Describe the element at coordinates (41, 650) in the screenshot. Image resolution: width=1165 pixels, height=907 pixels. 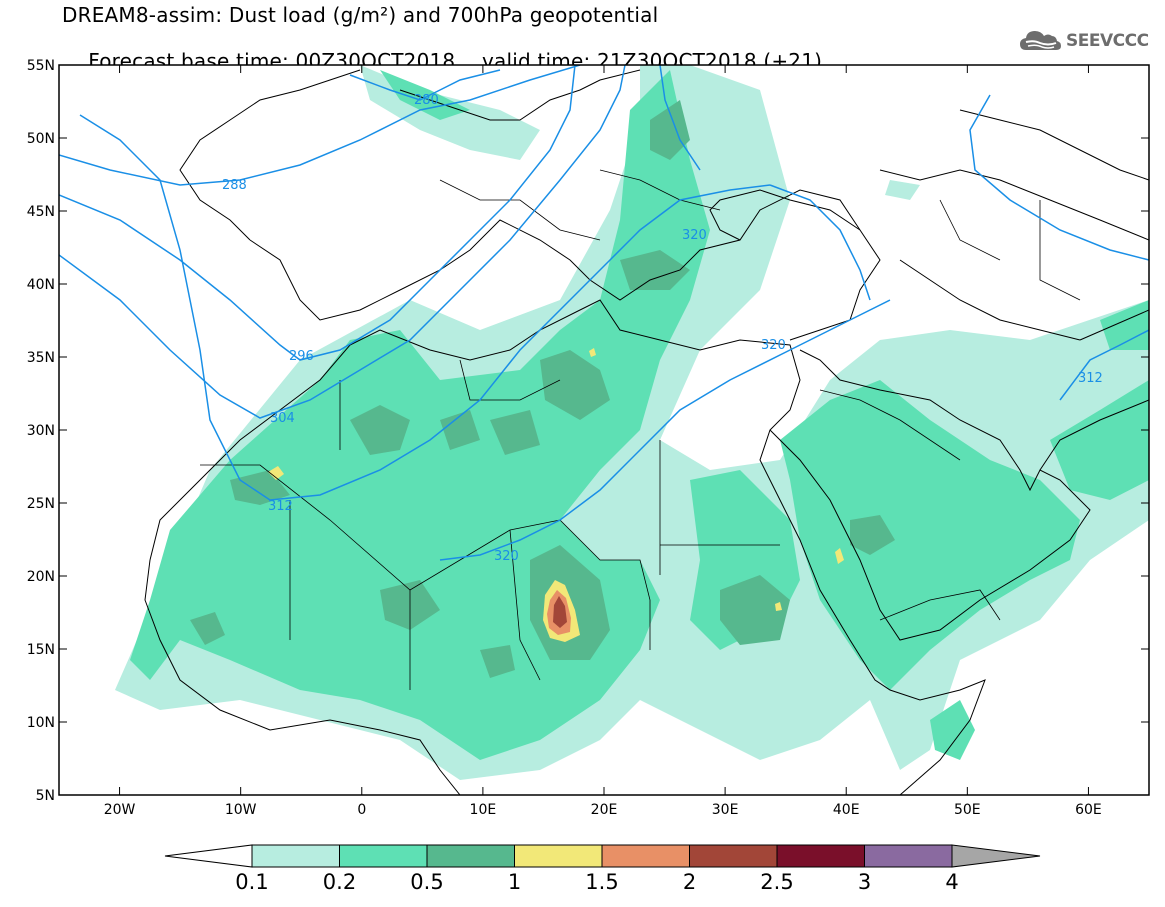
I see `lat-tick-label: 15N` at that location.